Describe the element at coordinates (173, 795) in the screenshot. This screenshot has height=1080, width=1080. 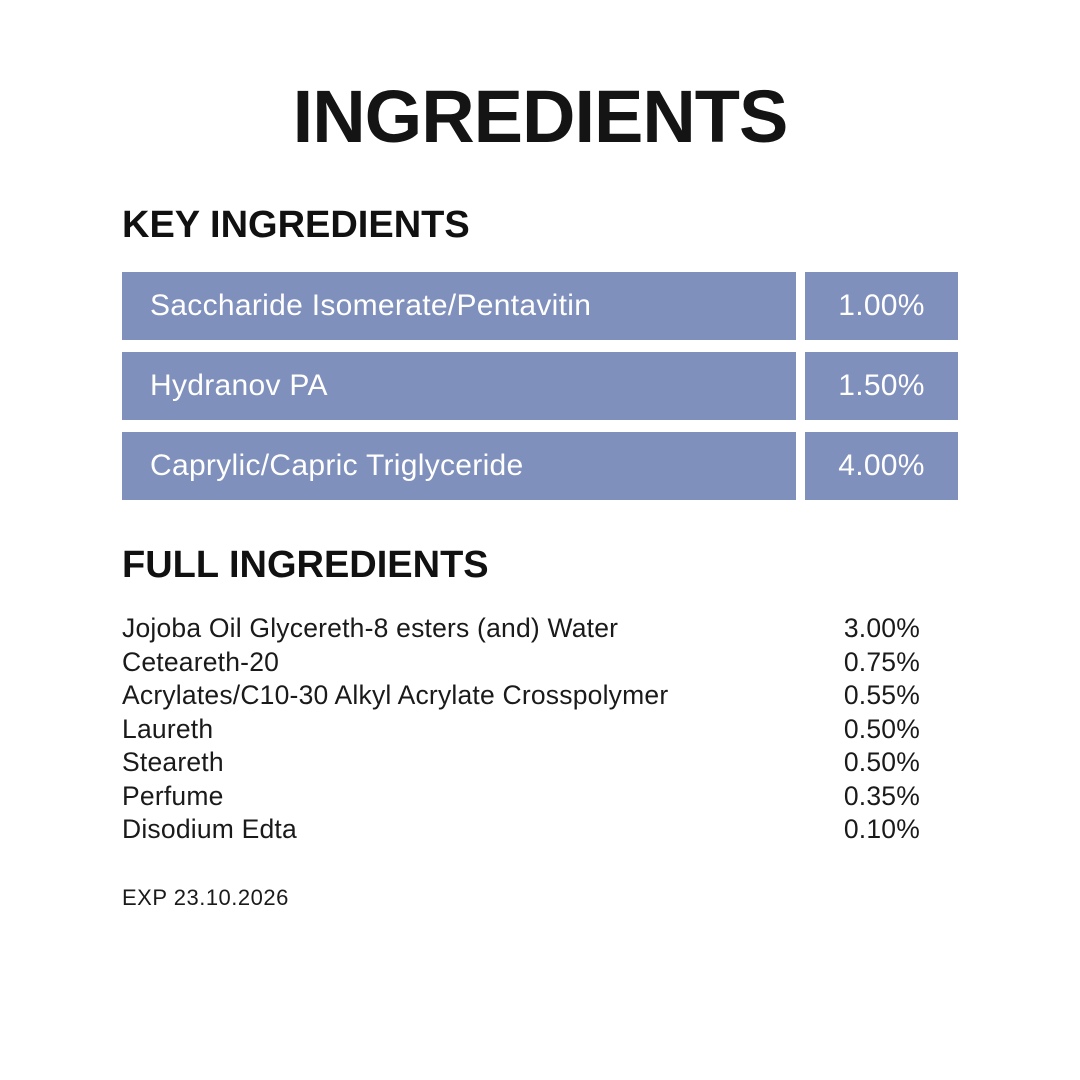
I see `ingredient-name: Perfume` at that location.